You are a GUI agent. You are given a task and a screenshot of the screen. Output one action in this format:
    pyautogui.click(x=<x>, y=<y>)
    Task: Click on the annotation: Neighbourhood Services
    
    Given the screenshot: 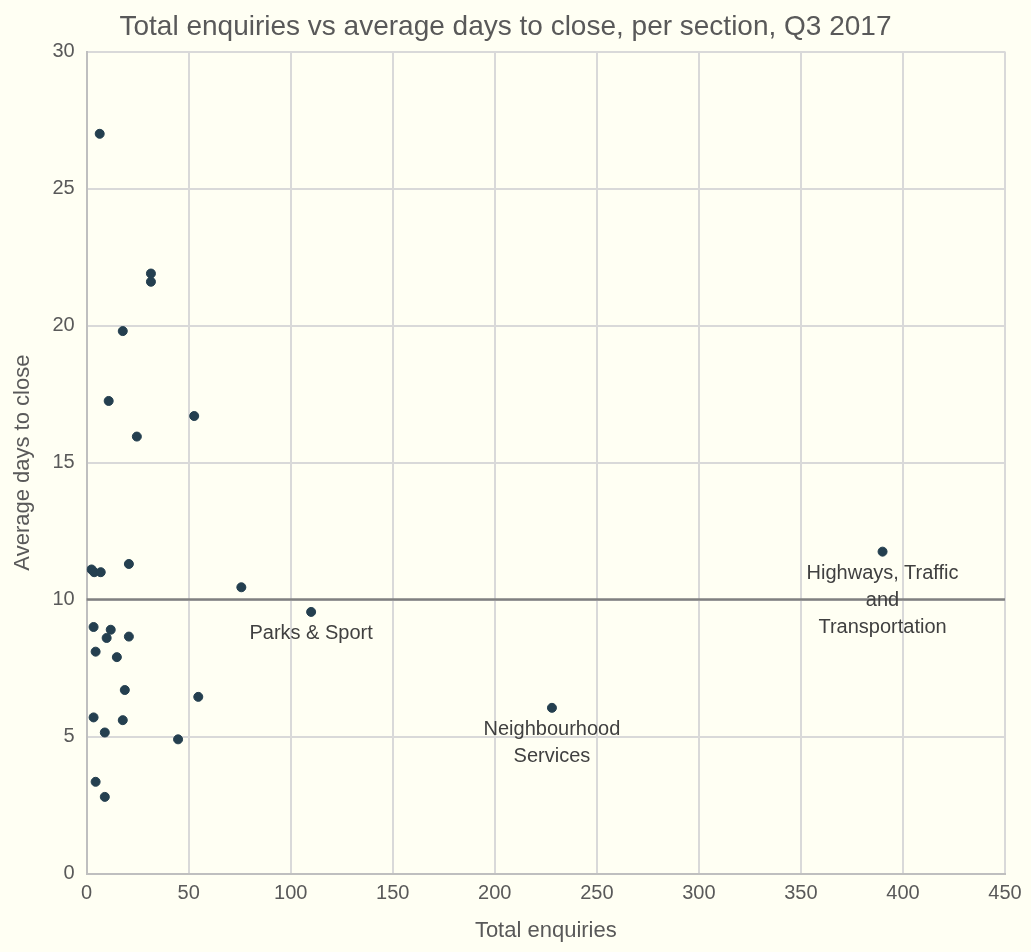 What is the action you would take?
    pyautogui.click(x=552, y=742)
    